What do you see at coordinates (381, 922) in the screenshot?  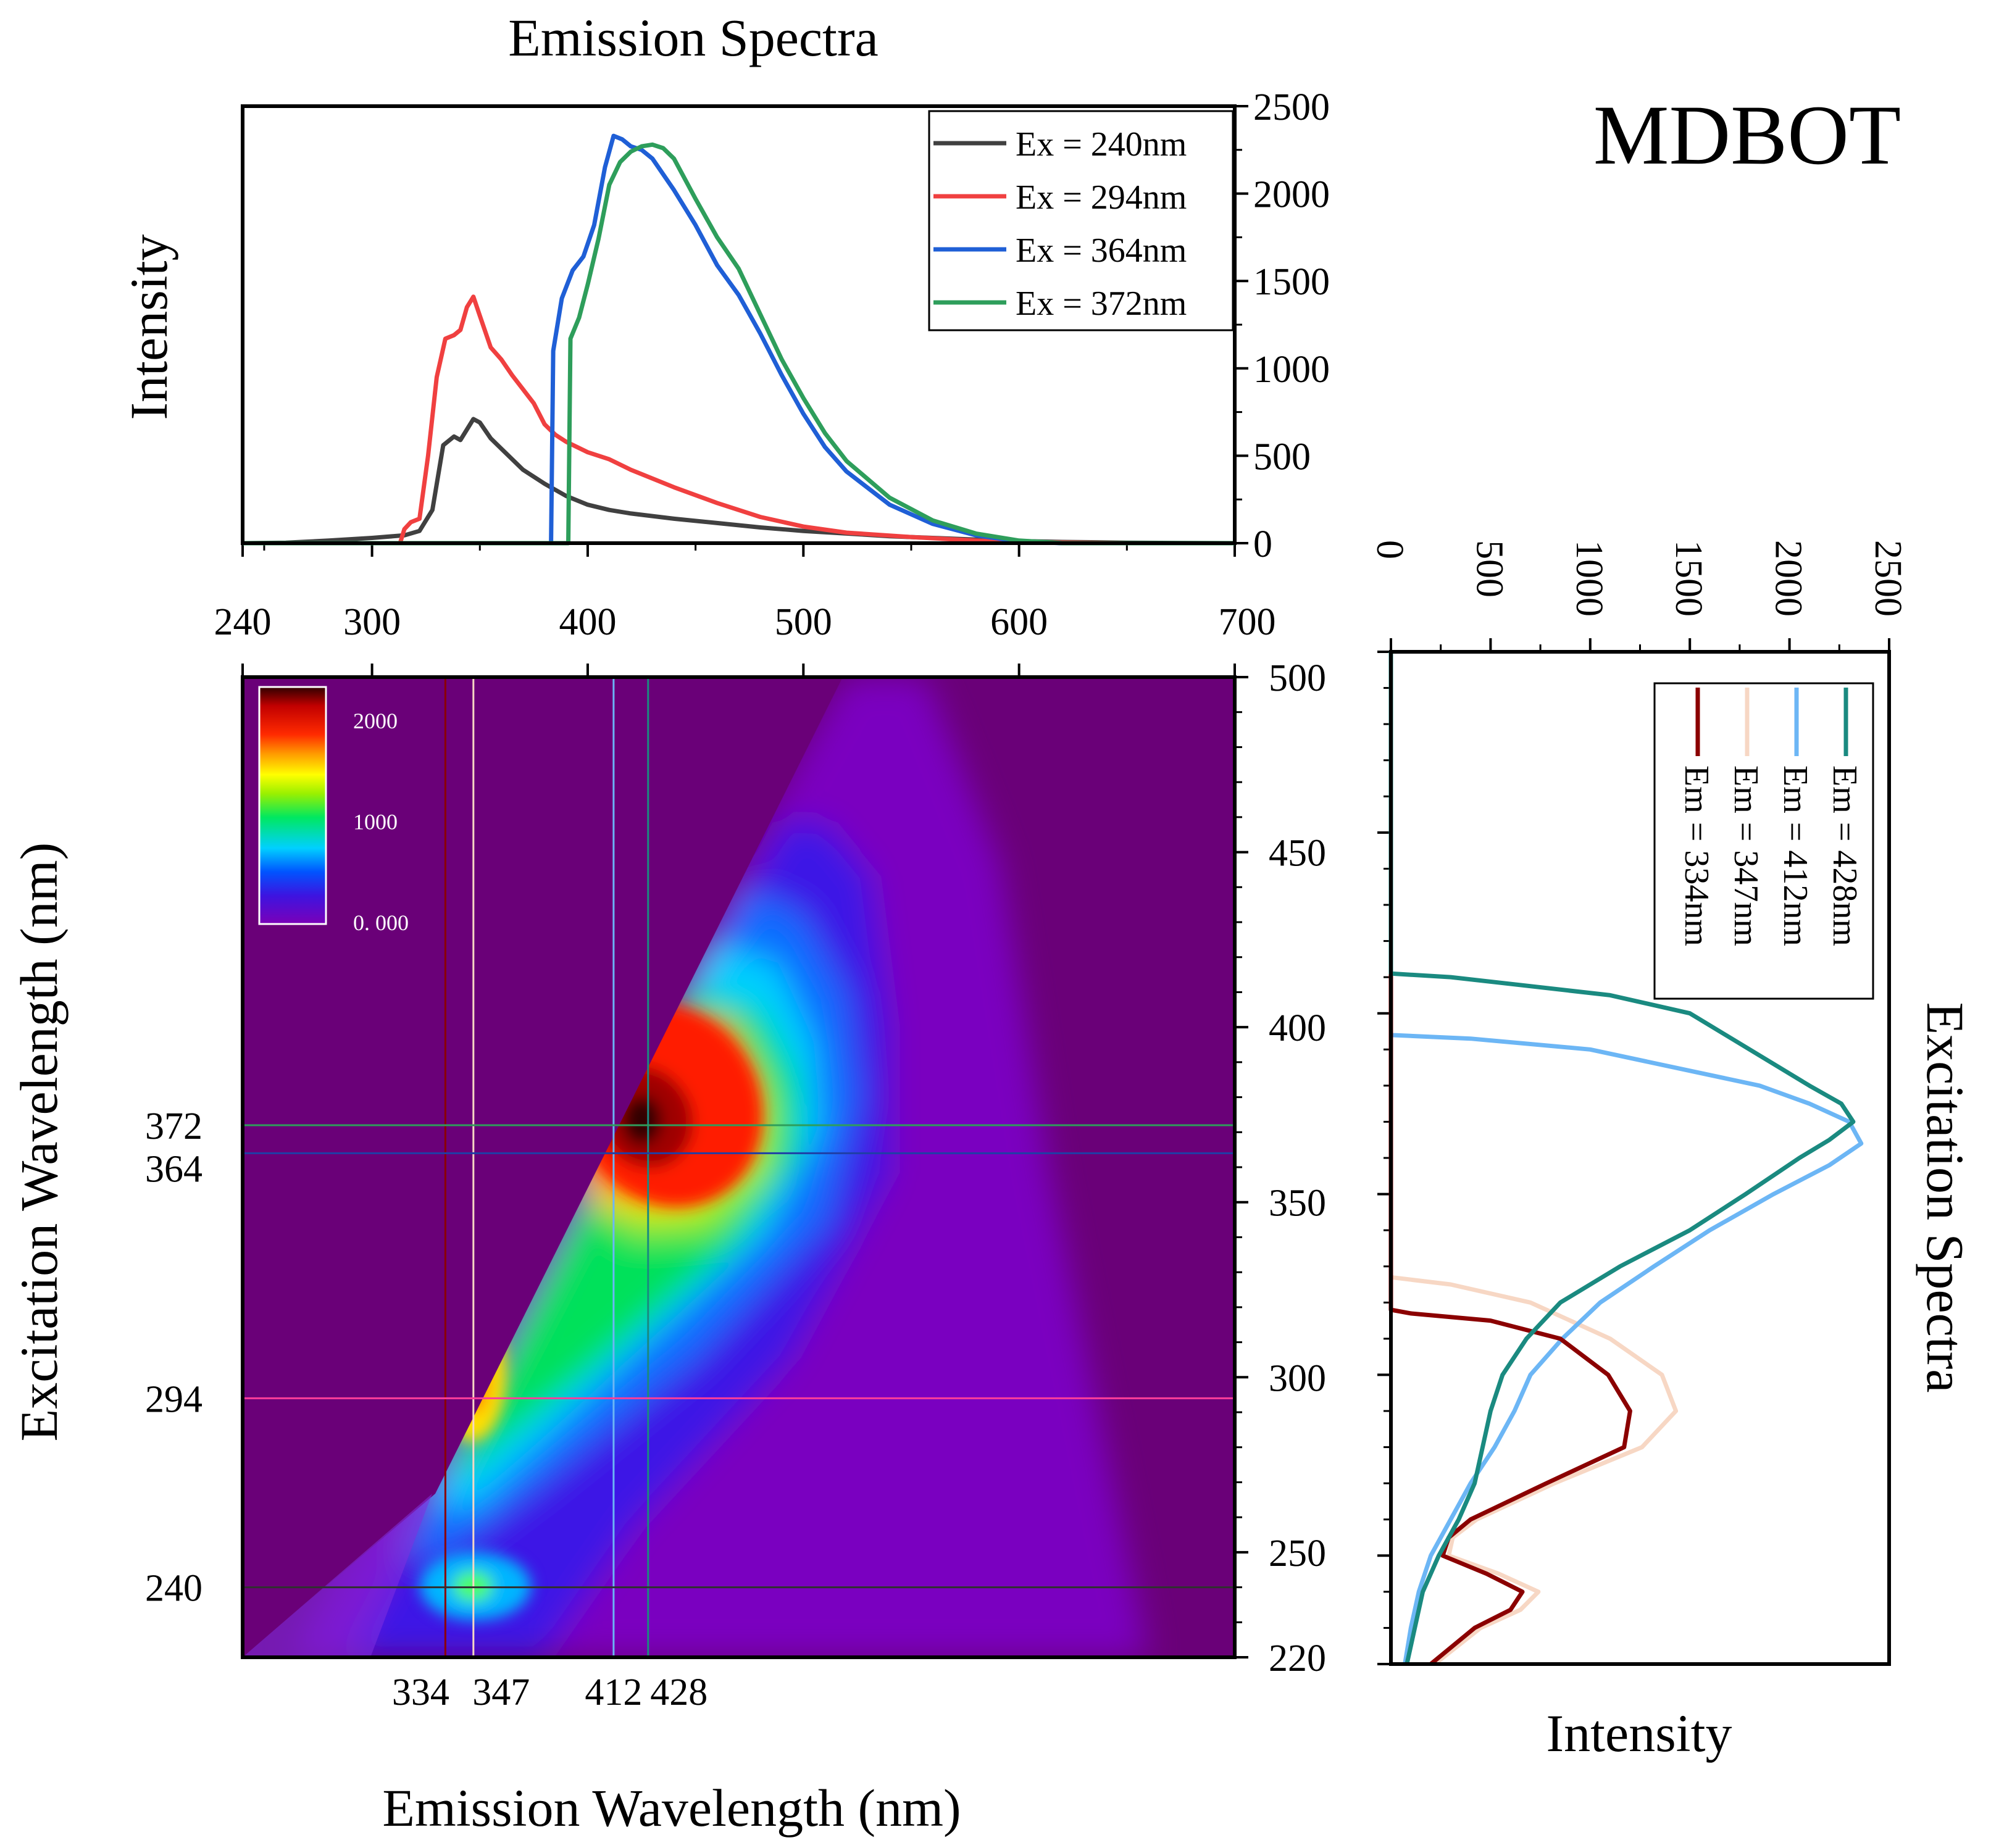 I see `colorbar-label-2: 0. 000` at bounding box center [381, 922].